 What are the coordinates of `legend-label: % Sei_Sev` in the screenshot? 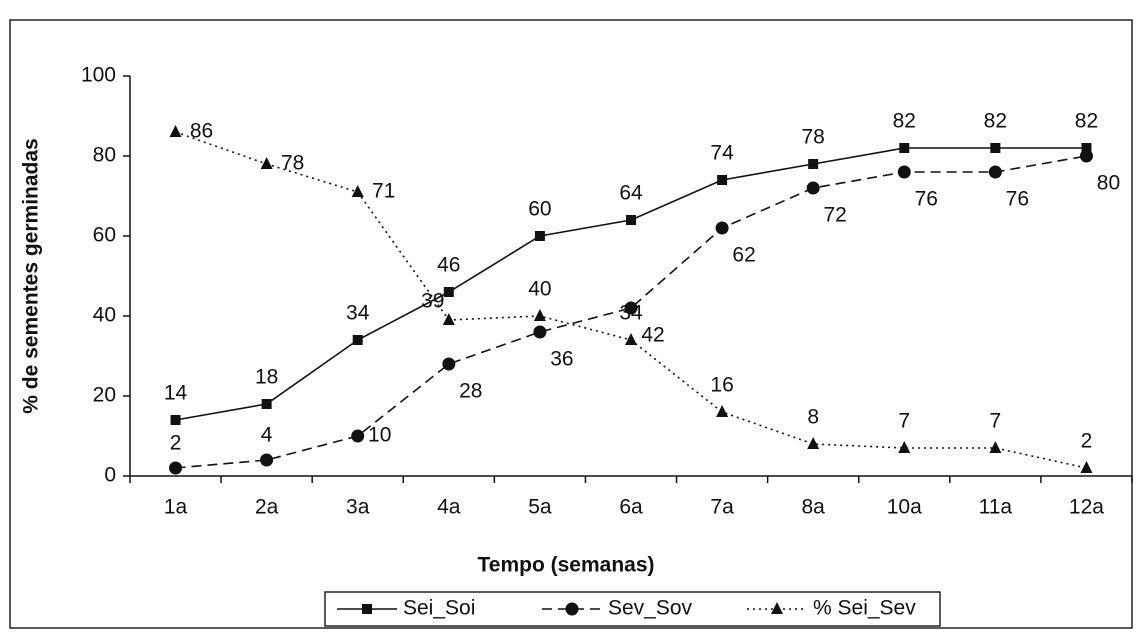 It's located at (864, 608).